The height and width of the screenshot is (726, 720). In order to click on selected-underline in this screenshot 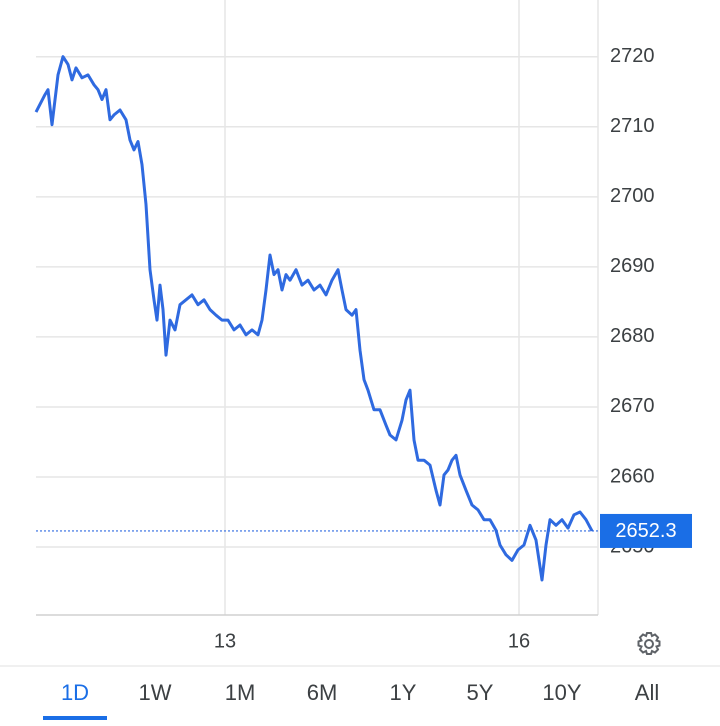, I will do `click(75, 718)`.